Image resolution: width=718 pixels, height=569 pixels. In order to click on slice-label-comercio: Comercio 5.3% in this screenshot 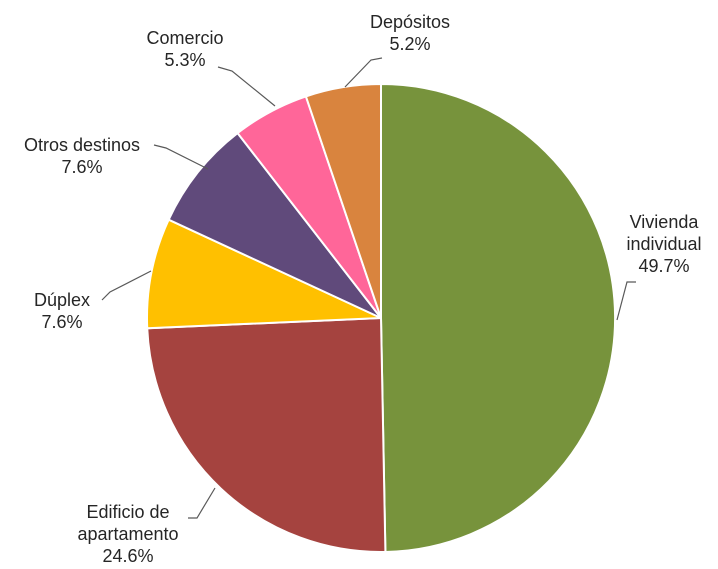, I will do `click(184, 49)`.